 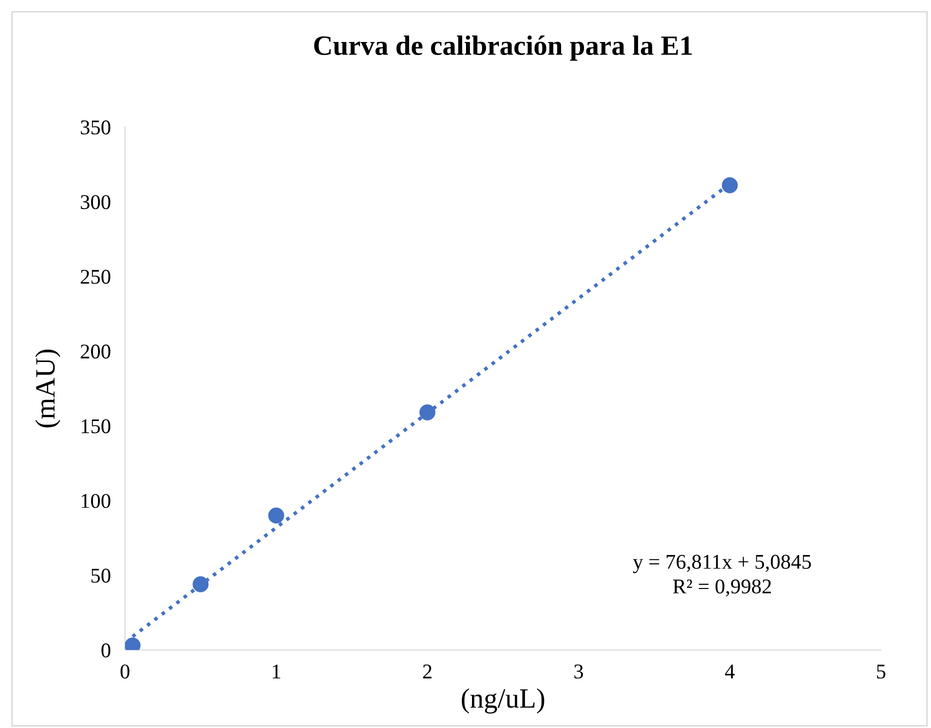 What do you see at coordinates (427, 671) in the screenshot?
I see `x-tick-label: 2` at bounding box center [427, 671].